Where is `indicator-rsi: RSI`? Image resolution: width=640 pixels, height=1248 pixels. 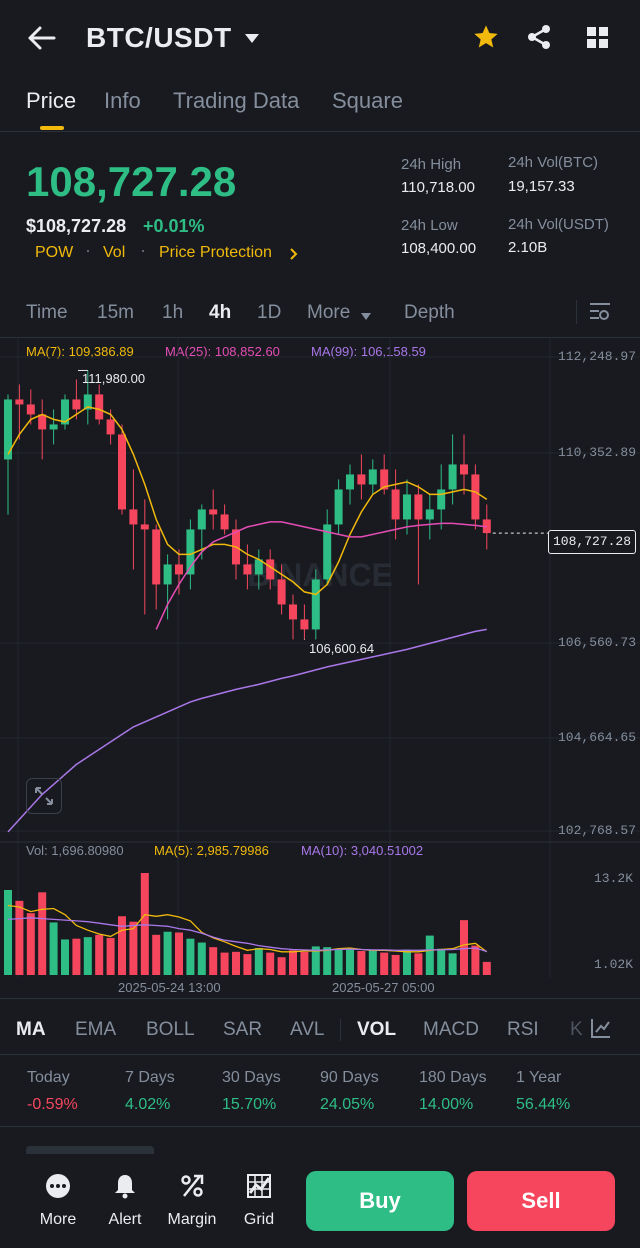
indicator-rsi: RSI is located at coordinates (523, 1029).